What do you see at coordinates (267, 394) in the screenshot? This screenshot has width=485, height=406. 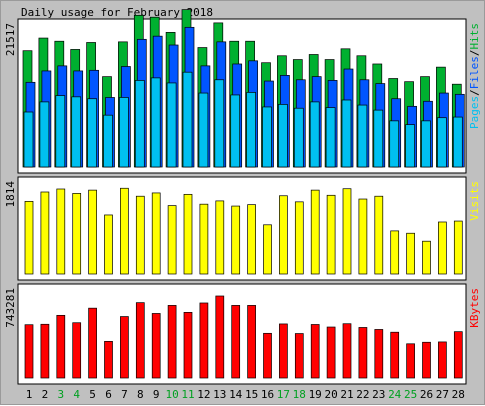 I see `tick-label-day-16: 16` at bounding box center [267, 394].